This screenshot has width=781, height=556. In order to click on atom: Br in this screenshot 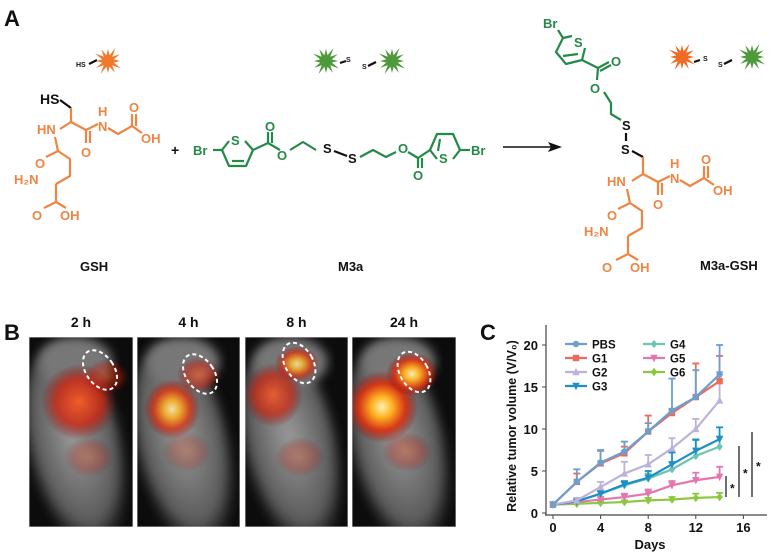, I will do `click(478, 150)`.